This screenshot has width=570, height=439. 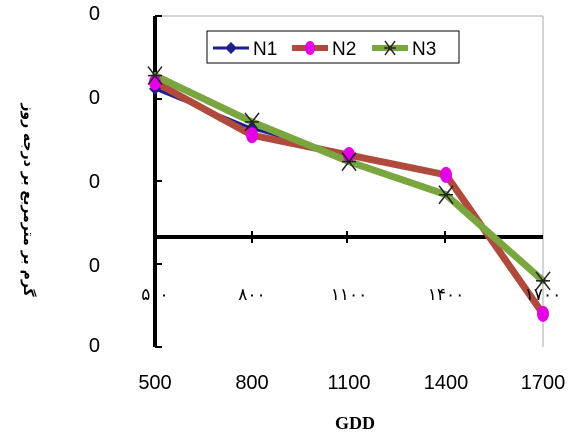 What do you see at coordinates (543, 383) in the screenshot?
I see `x-tick-label: 1700` at bounding box center [543, 383].